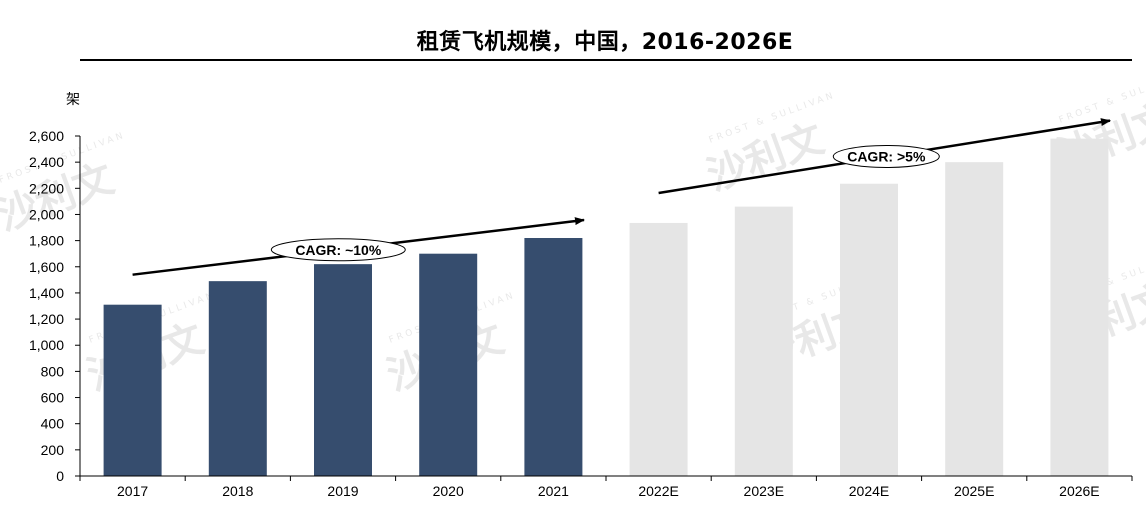 This screenshot has width=1146, height=507. What do you see at coordinates (869, 491) in the screenshot?
I see `x-tick-label: 2024E` at bounding box center [869, 491].